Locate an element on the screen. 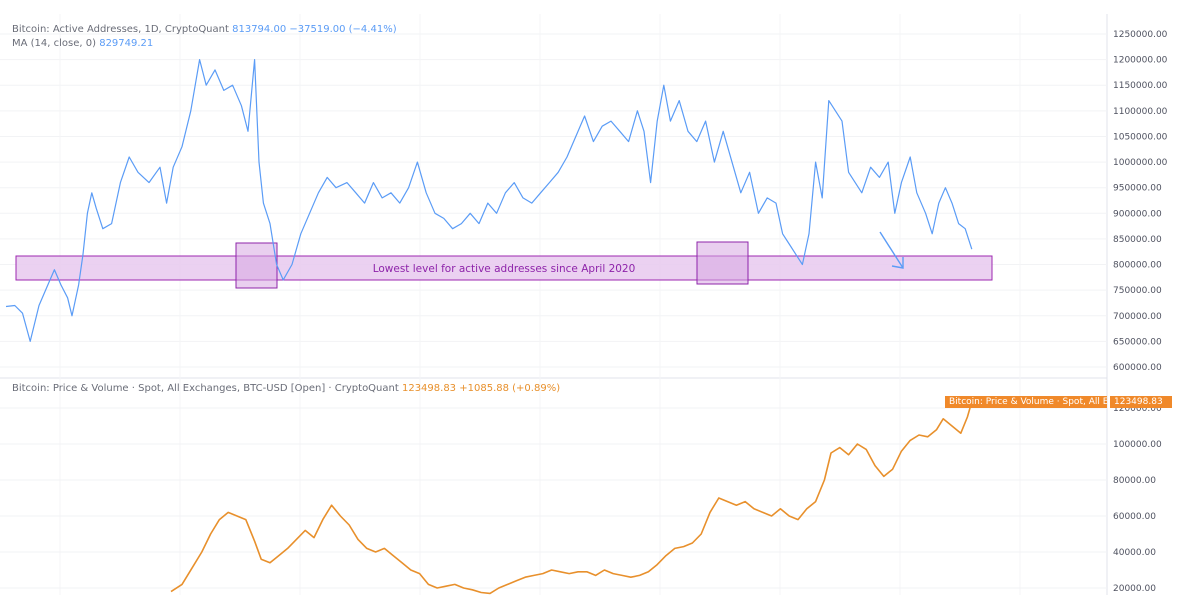 The height and width of the screenshot is (599, 1178). y-tick-label: 120000.00 is located at coordinates (1137, 409).